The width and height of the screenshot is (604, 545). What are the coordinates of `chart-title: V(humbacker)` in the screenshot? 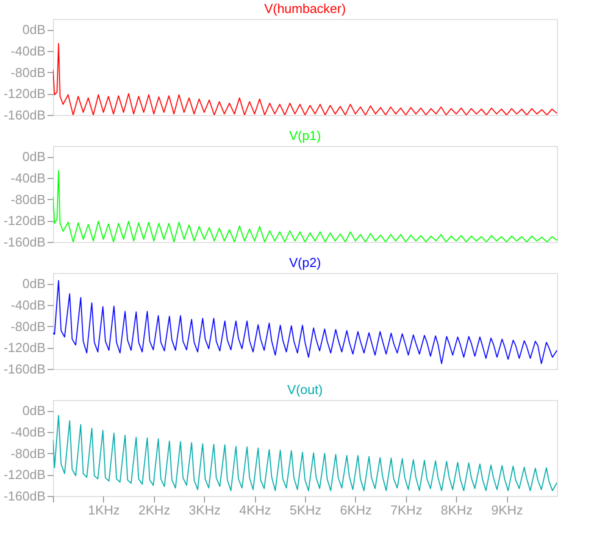 It's located at (305, 8).